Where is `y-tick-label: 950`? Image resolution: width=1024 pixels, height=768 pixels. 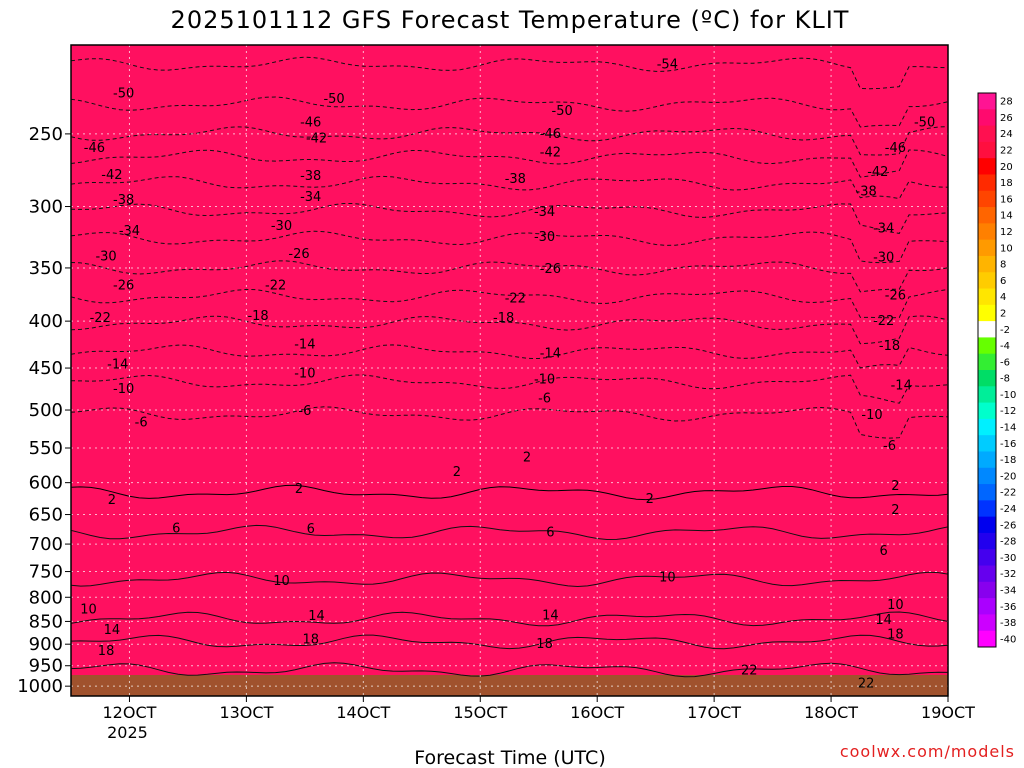 y-tick-label: 950 is located at coordinates (46, 666).